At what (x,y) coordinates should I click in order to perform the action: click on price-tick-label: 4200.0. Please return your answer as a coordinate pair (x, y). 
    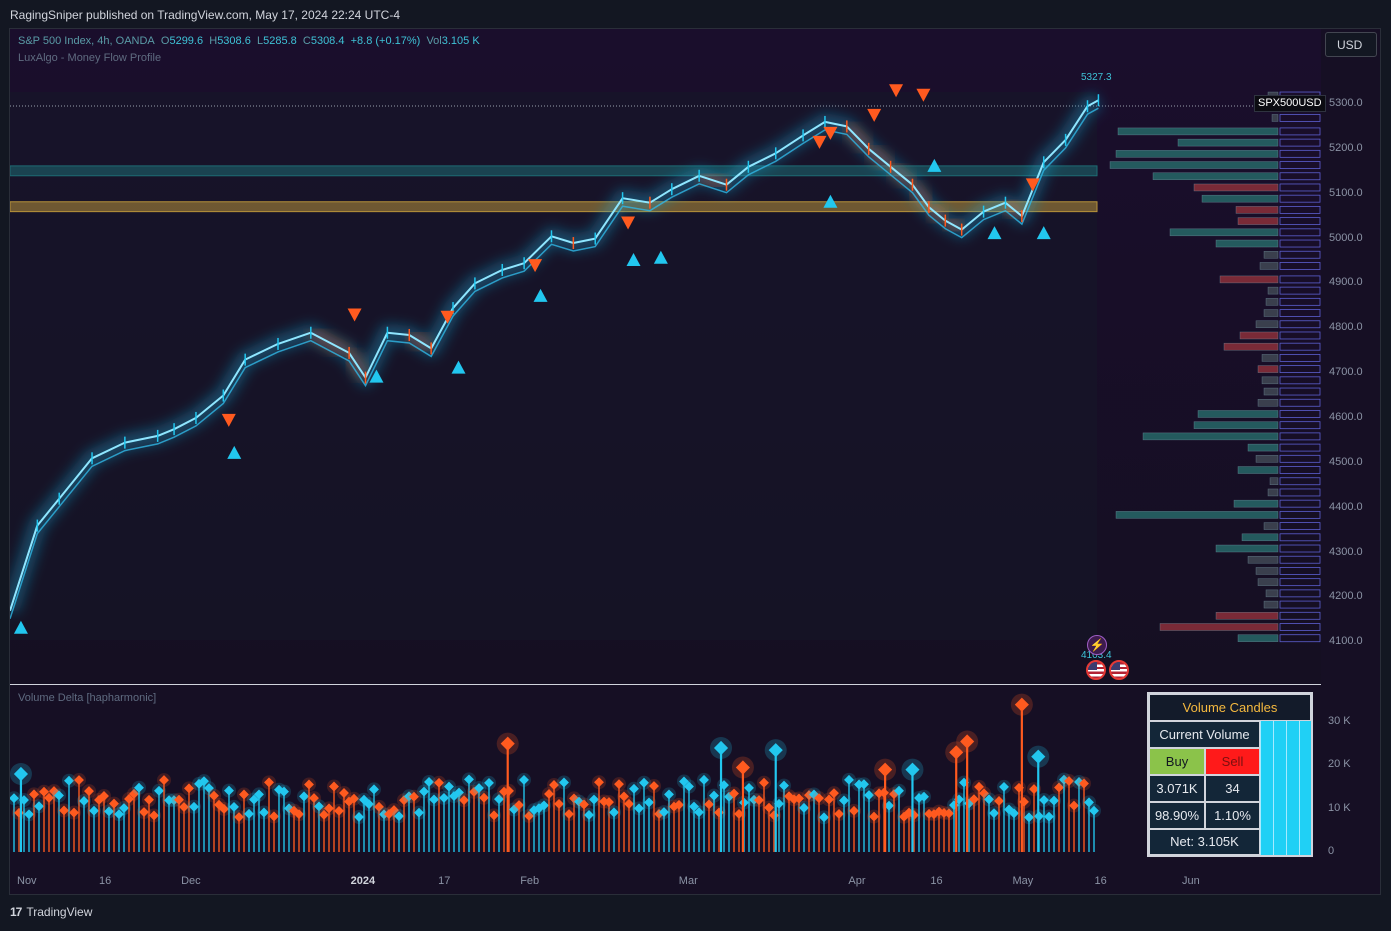
    Looking at the image, I should click on (1346, 596).